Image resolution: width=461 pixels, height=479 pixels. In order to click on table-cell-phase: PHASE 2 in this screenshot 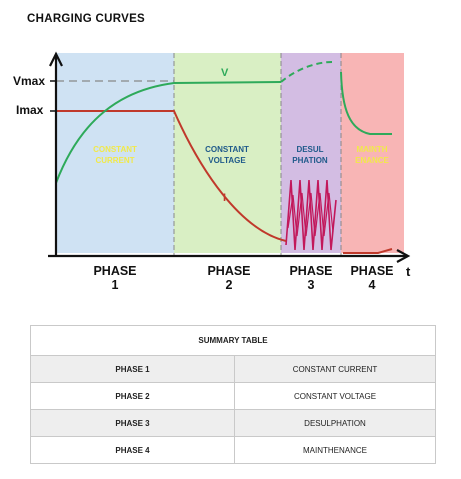, I will do `click(132, 396)`.